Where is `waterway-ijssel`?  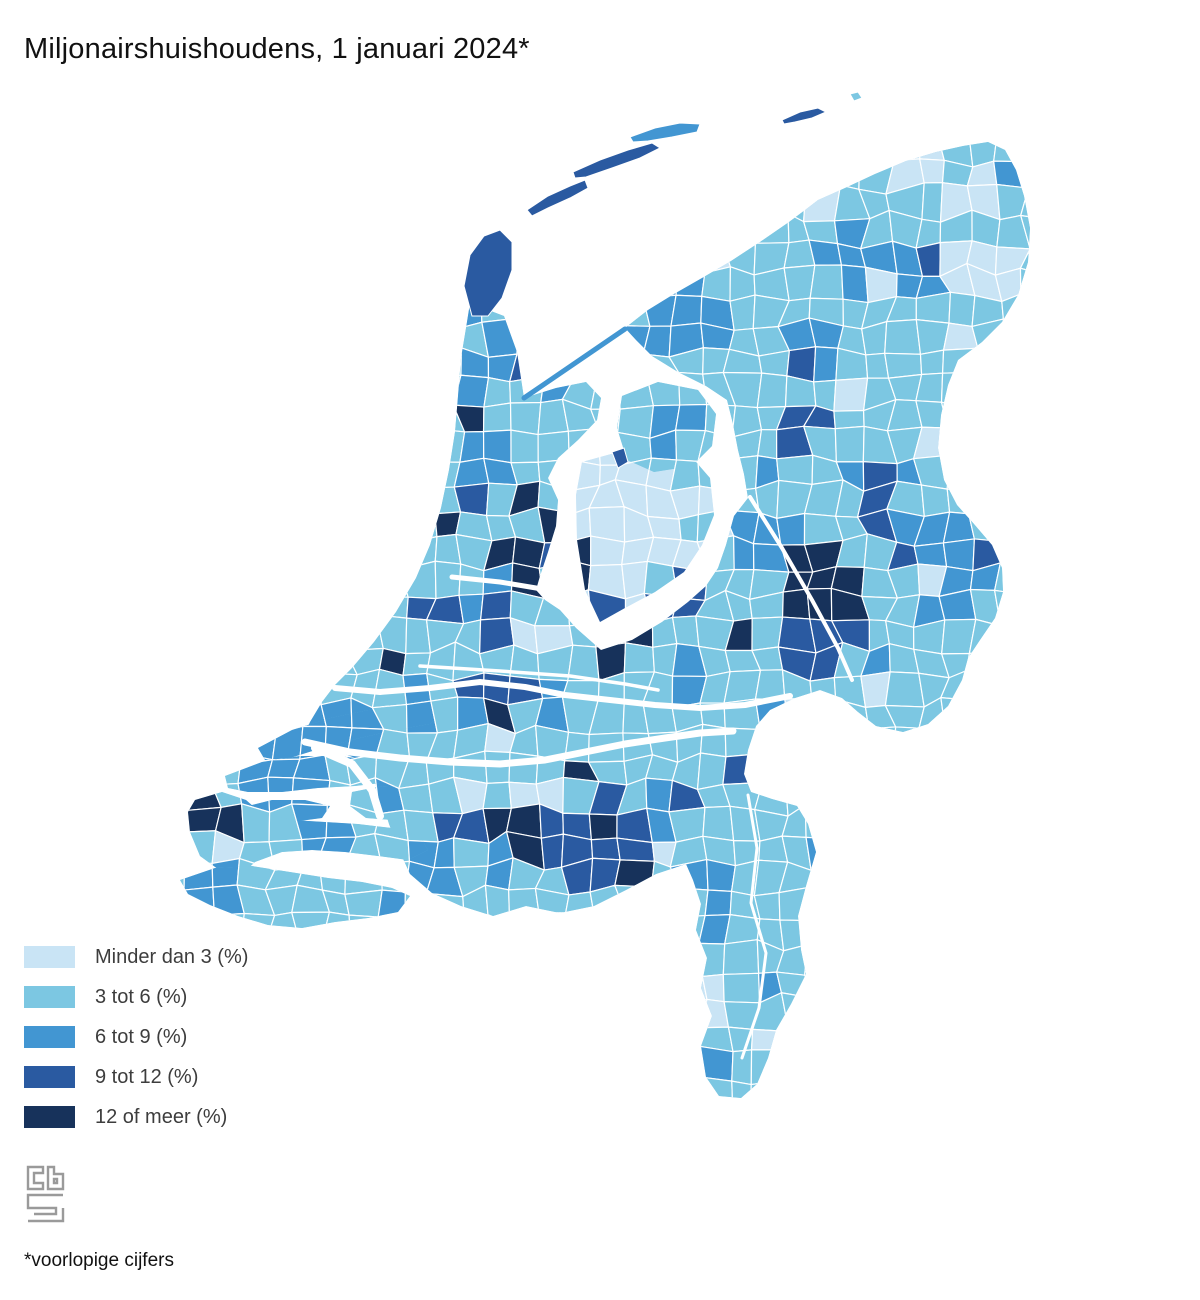
waterway-ijssel is located at coordinates (801, 588).